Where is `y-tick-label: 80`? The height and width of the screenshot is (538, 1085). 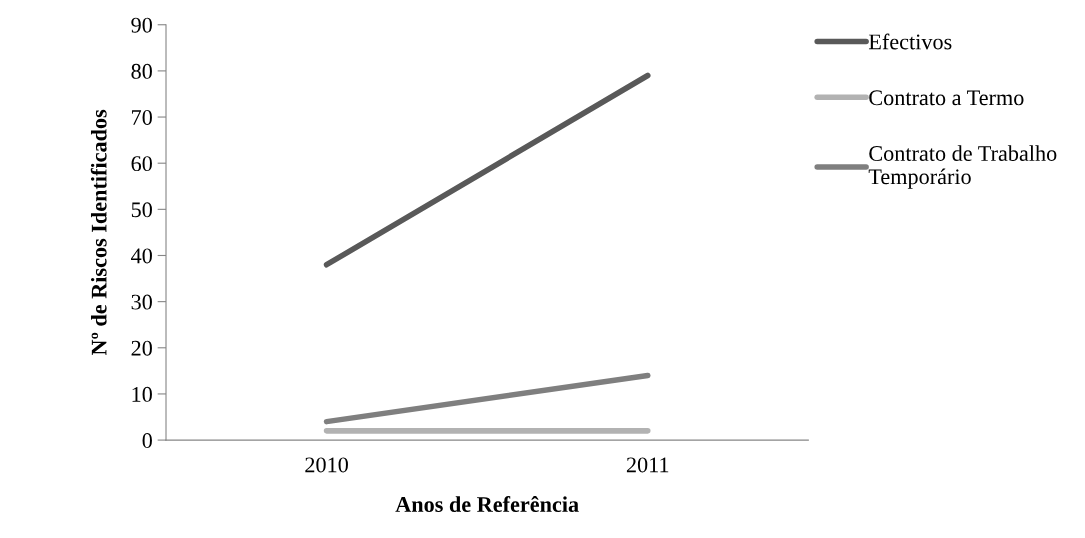 y-tick-label: 80 is located at coordinates (141, 71).